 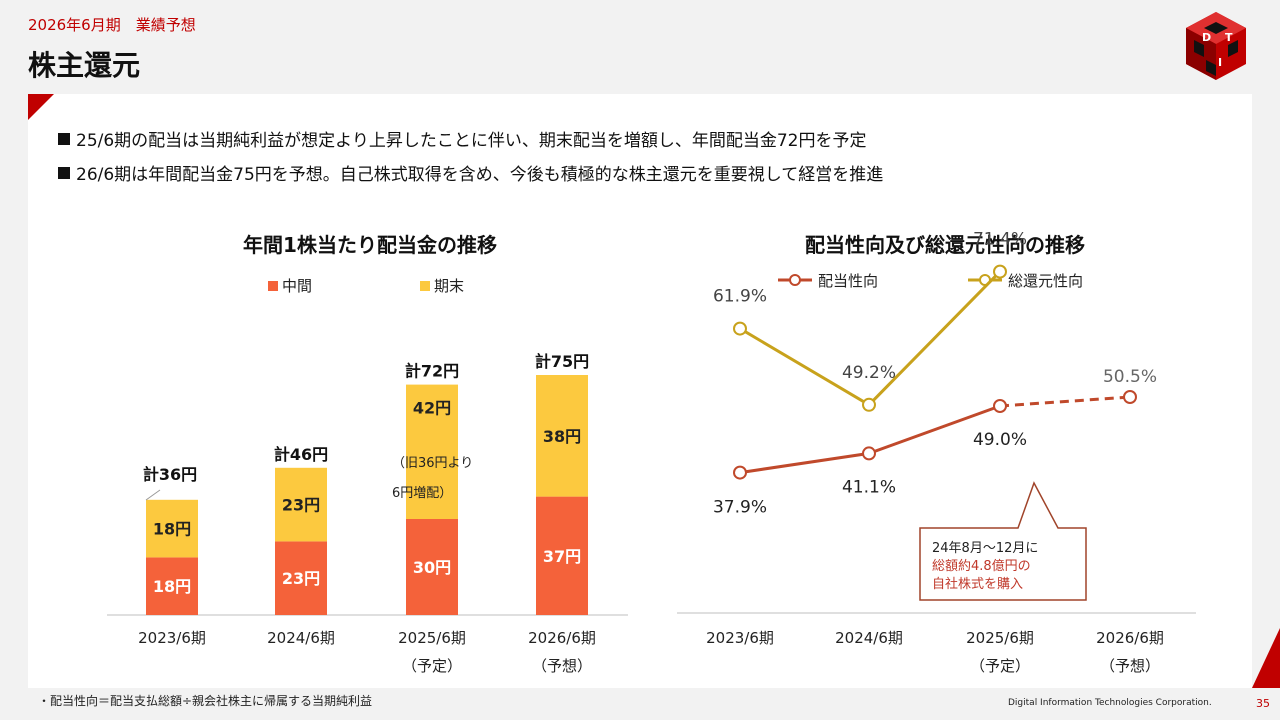 I want to click on line-category-label: 2024/6期, so click(x=869, y=638).